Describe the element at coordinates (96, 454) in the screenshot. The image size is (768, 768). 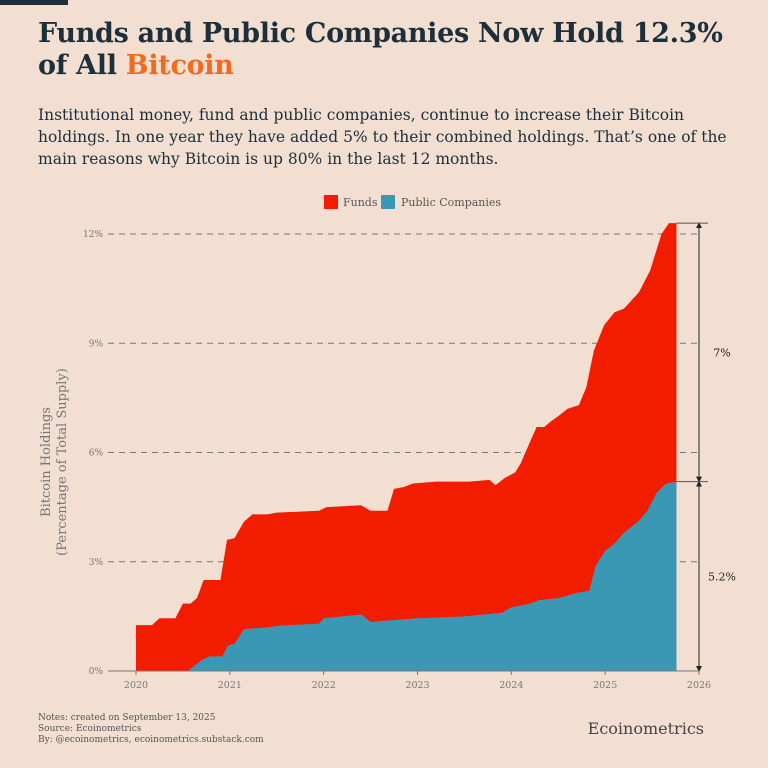
I see `y-tick-label: 6%` at that location.